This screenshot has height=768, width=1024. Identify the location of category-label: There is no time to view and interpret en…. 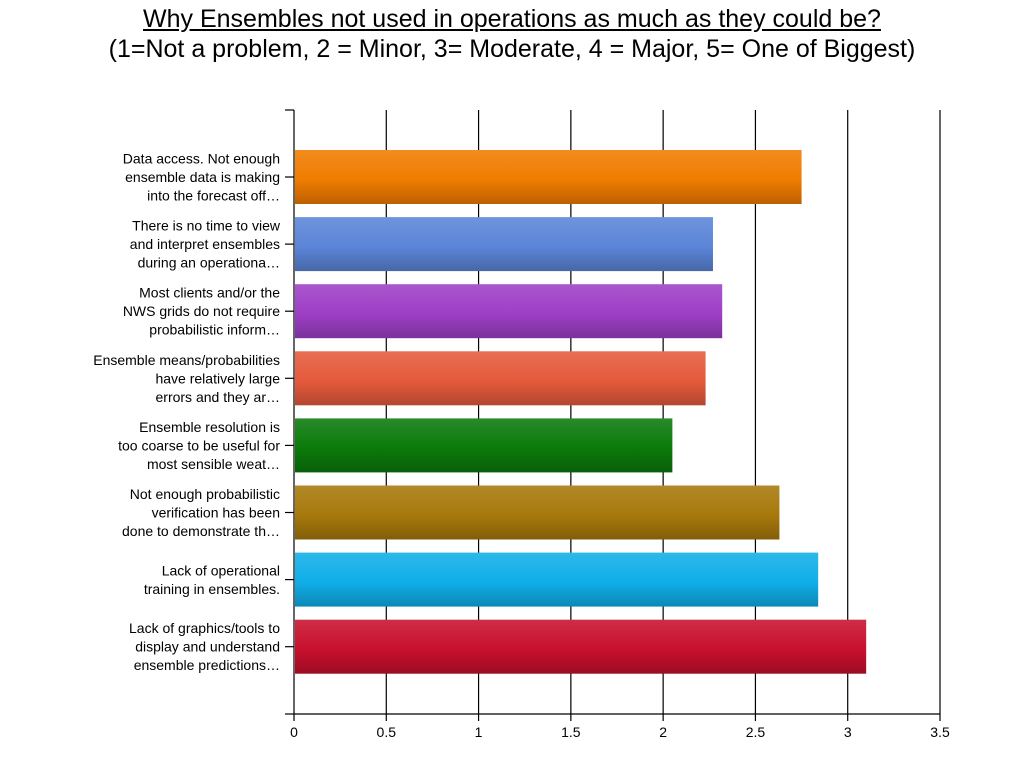
(205, 244).